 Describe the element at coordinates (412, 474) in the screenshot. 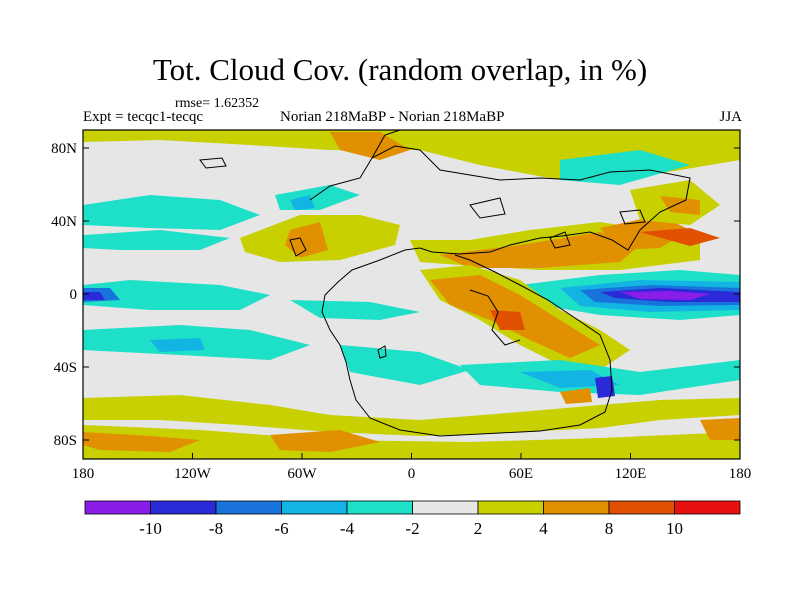

I see `x-tick-label: 0` at that location.